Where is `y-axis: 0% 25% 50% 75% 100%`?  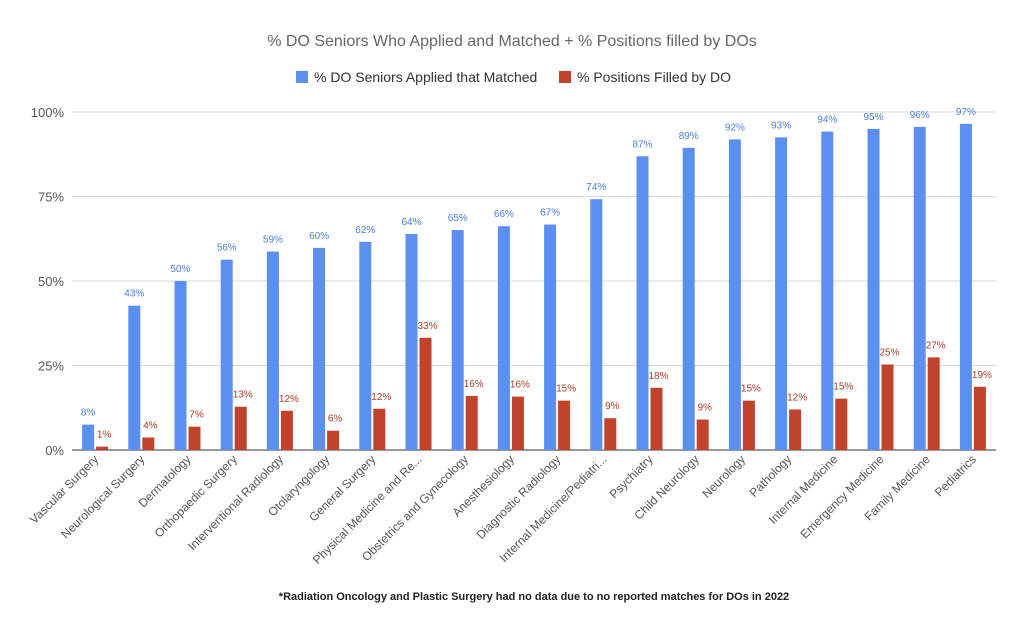
y-axis: 0% 25% 50% 75% 100% is located at coordinates (48, 281).